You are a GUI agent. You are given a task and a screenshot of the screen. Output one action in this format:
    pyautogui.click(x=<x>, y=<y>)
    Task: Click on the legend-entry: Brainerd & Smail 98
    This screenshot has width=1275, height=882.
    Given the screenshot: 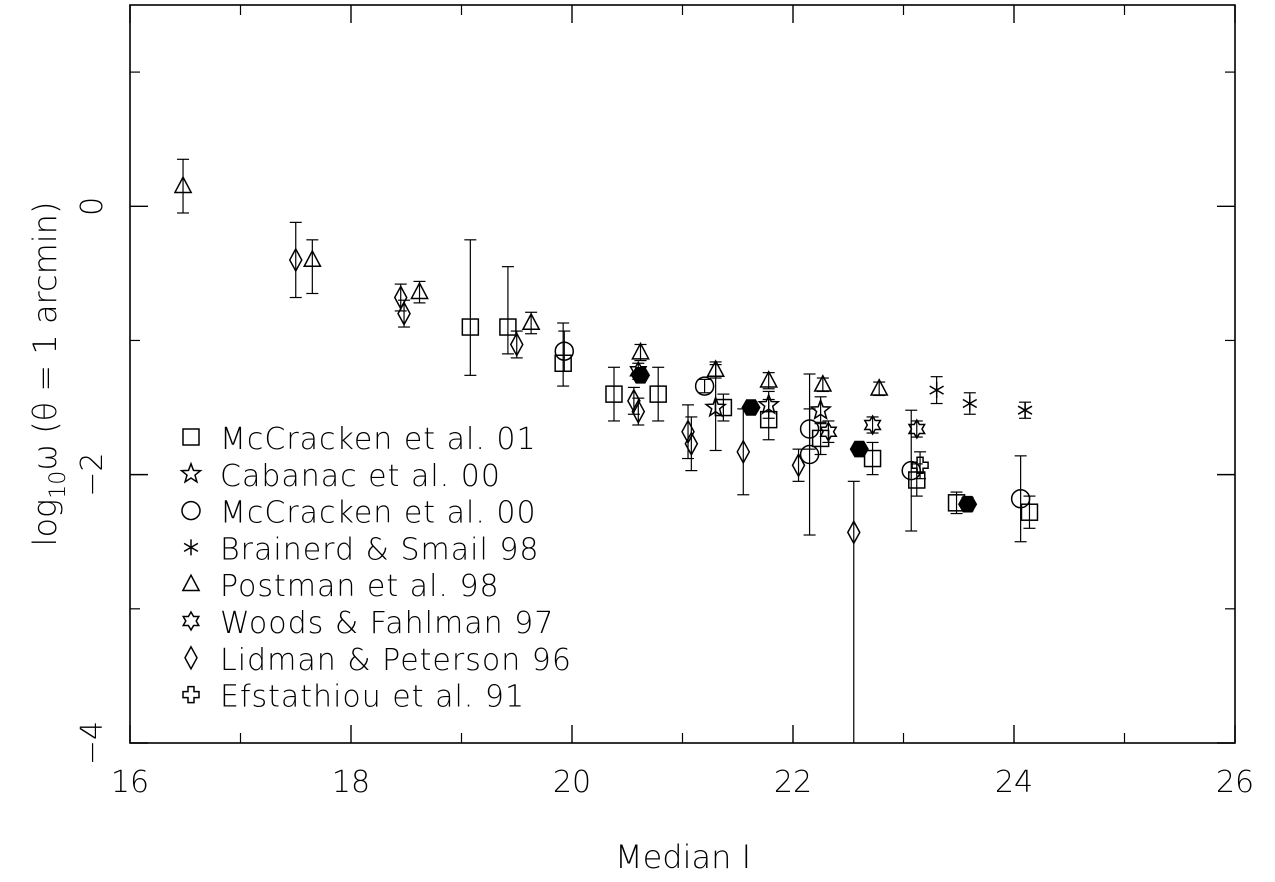 What is the action you would take?
    pyautogui.click(x=361, y=549)
    